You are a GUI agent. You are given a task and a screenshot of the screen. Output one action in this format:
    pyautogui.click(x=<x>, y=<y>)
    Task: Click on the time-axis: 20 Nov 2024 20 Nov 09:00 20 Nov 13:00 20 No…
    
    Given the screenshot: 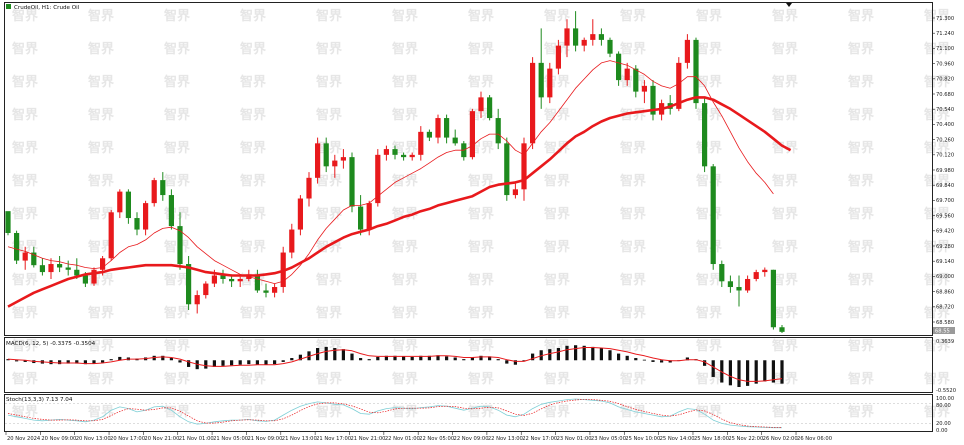 What is the action you would take?
    pyautogui.click(x=418, y=437)
    